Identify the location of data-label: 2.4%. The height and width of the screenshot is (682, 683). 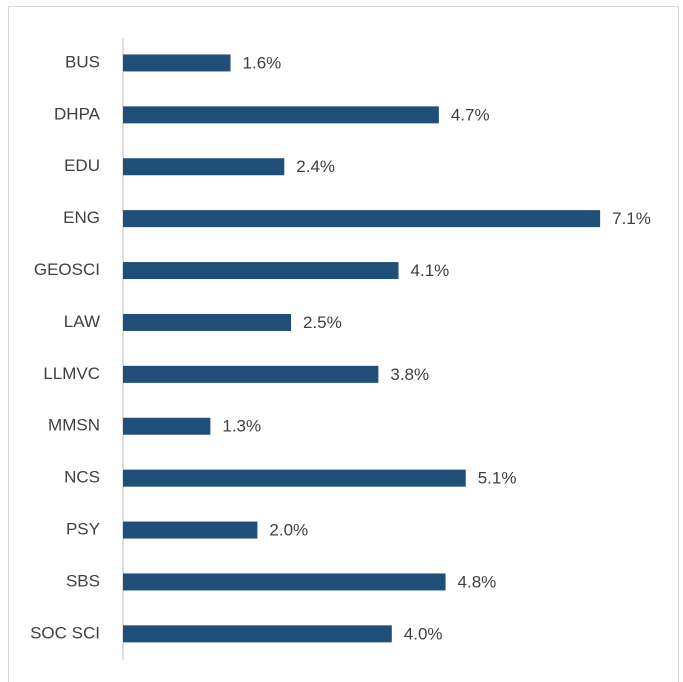
(315, 166).